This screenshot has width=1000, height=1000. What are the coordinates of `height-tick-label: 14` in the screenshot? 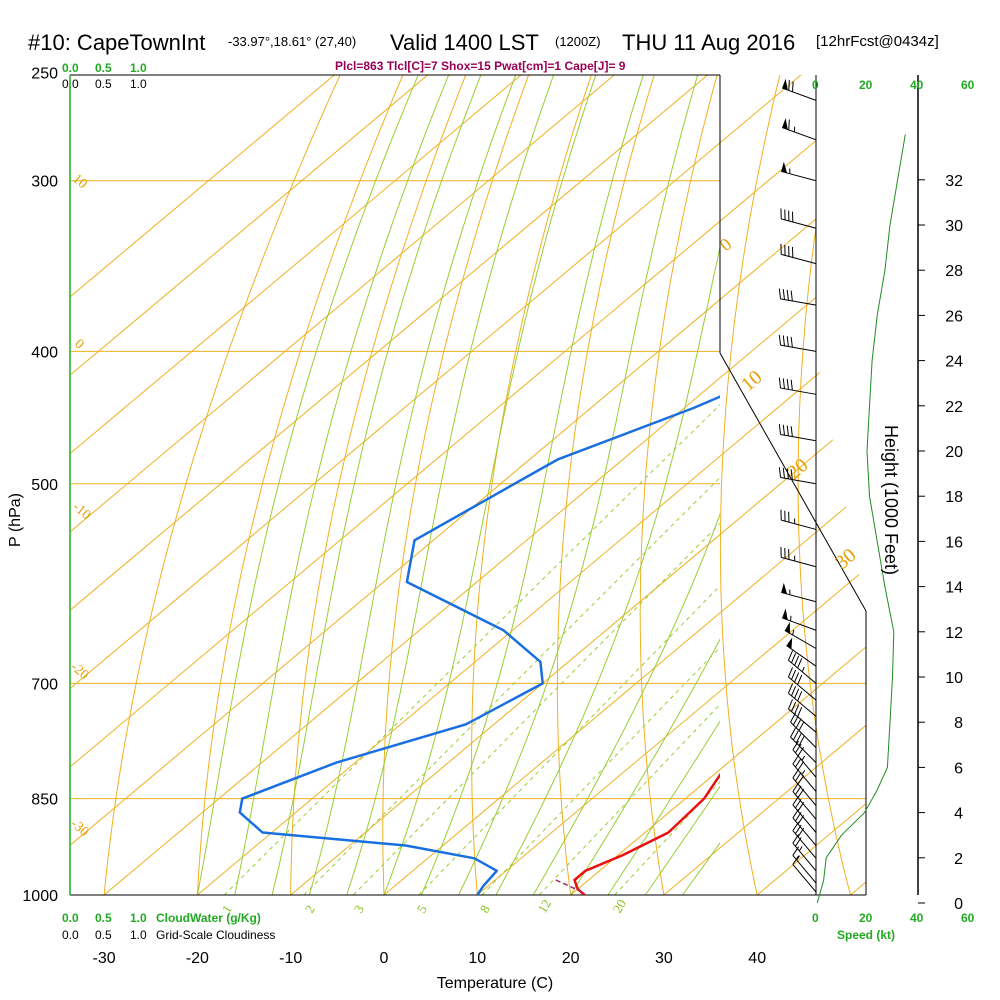 It's located at (954, 588).